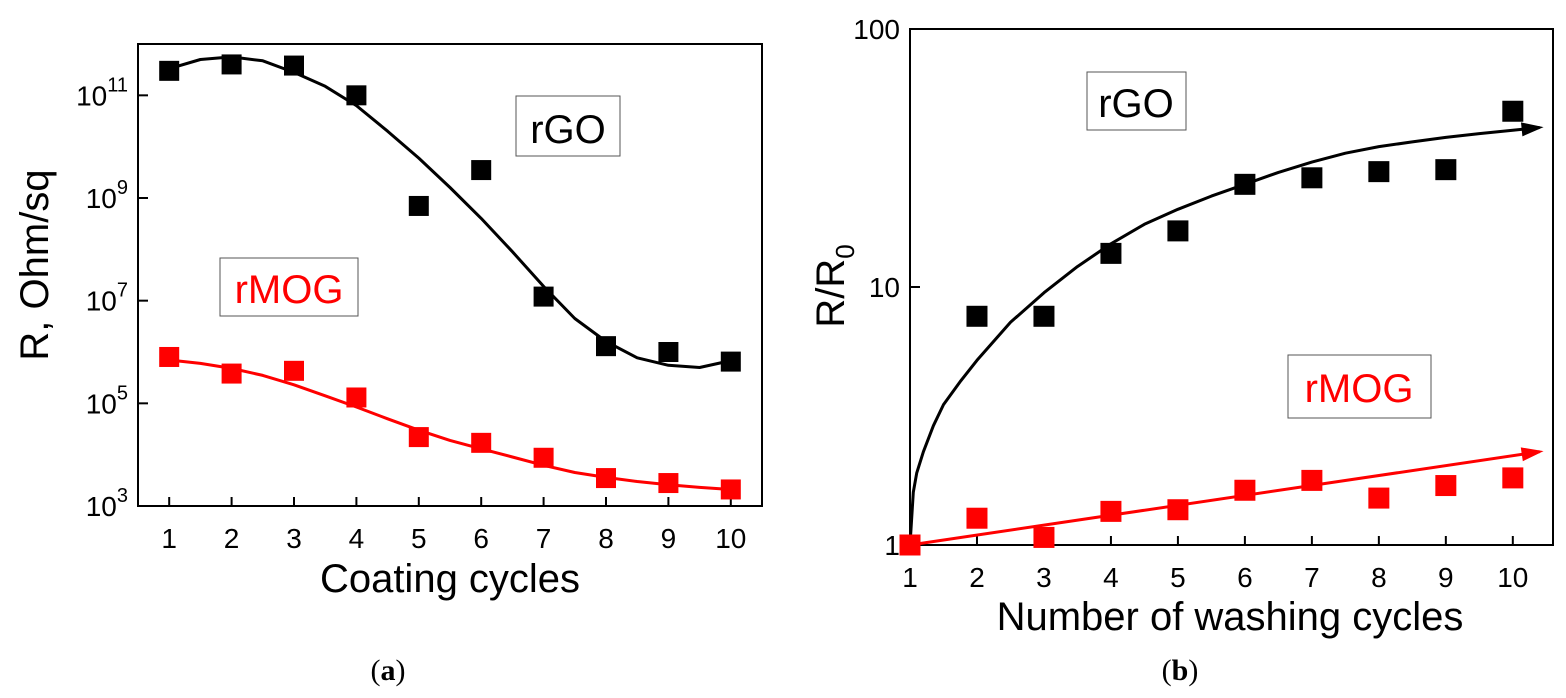 The width and height of the screenshot is (1566, 698). What do you see at coordinates (1512, 577) in the screenshot?
I see `x-tick-label: 10` at bounding box center [1512, 577].